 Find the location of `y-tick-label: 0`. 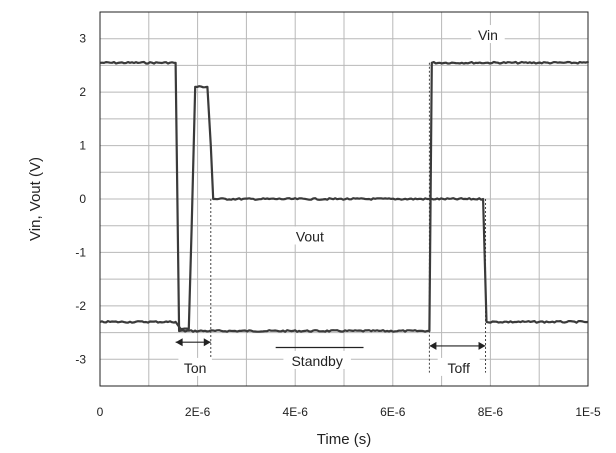

y-tick-label: 0 is located at coordinates (82, 199).